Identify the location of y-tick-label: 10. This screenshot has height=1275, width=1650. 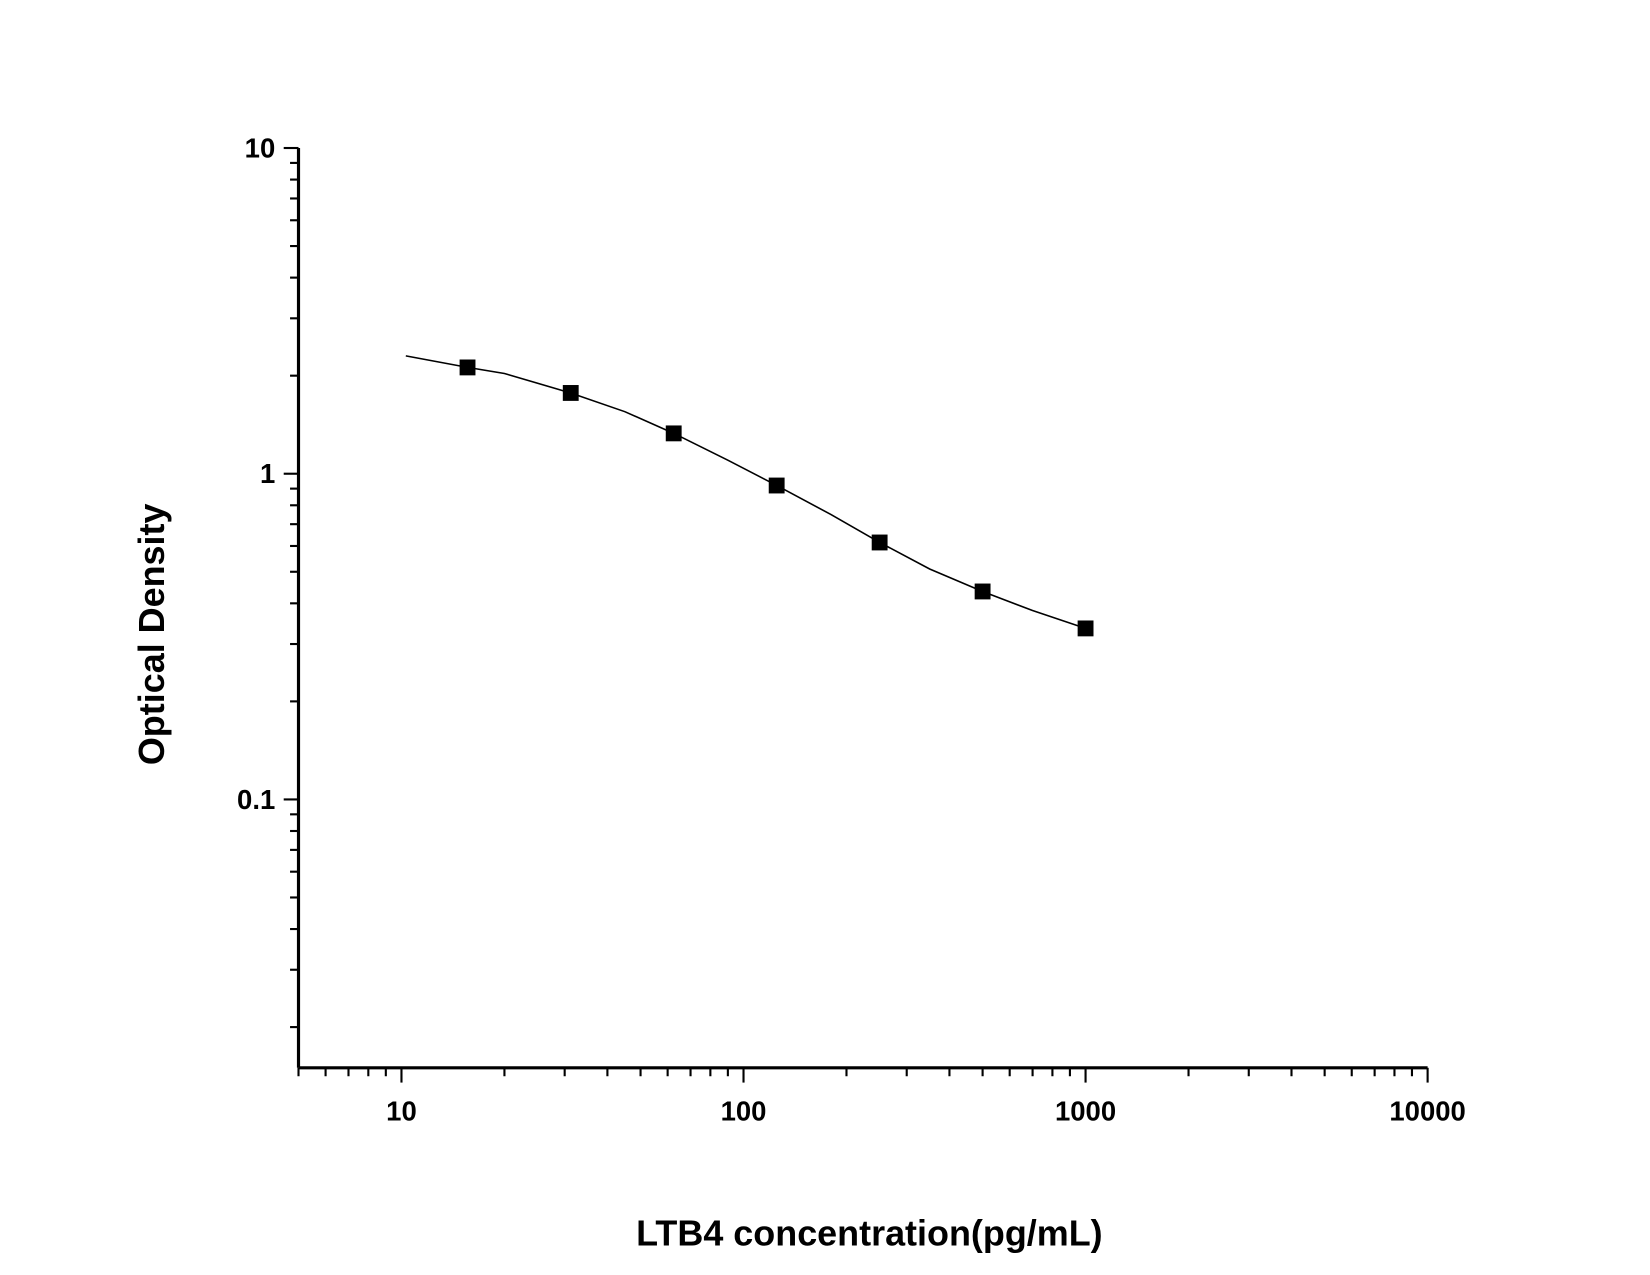
(260, 148).